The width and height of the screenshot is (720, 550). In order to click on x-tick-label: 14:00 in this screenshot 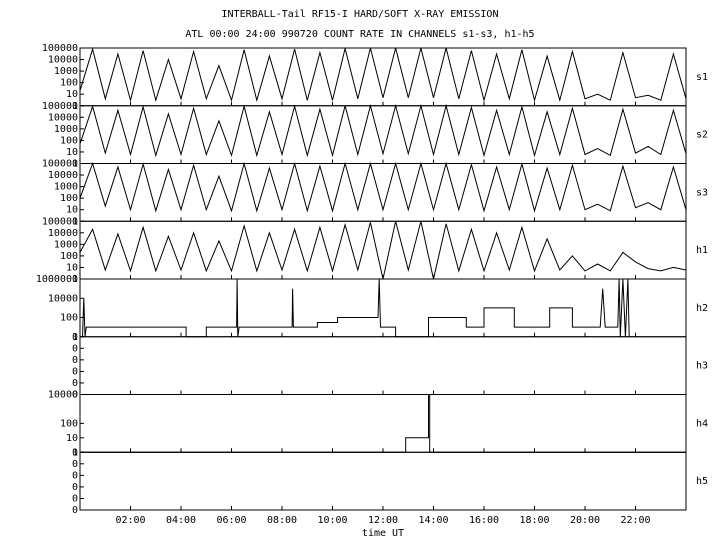, I will do `click(433, 520)`.